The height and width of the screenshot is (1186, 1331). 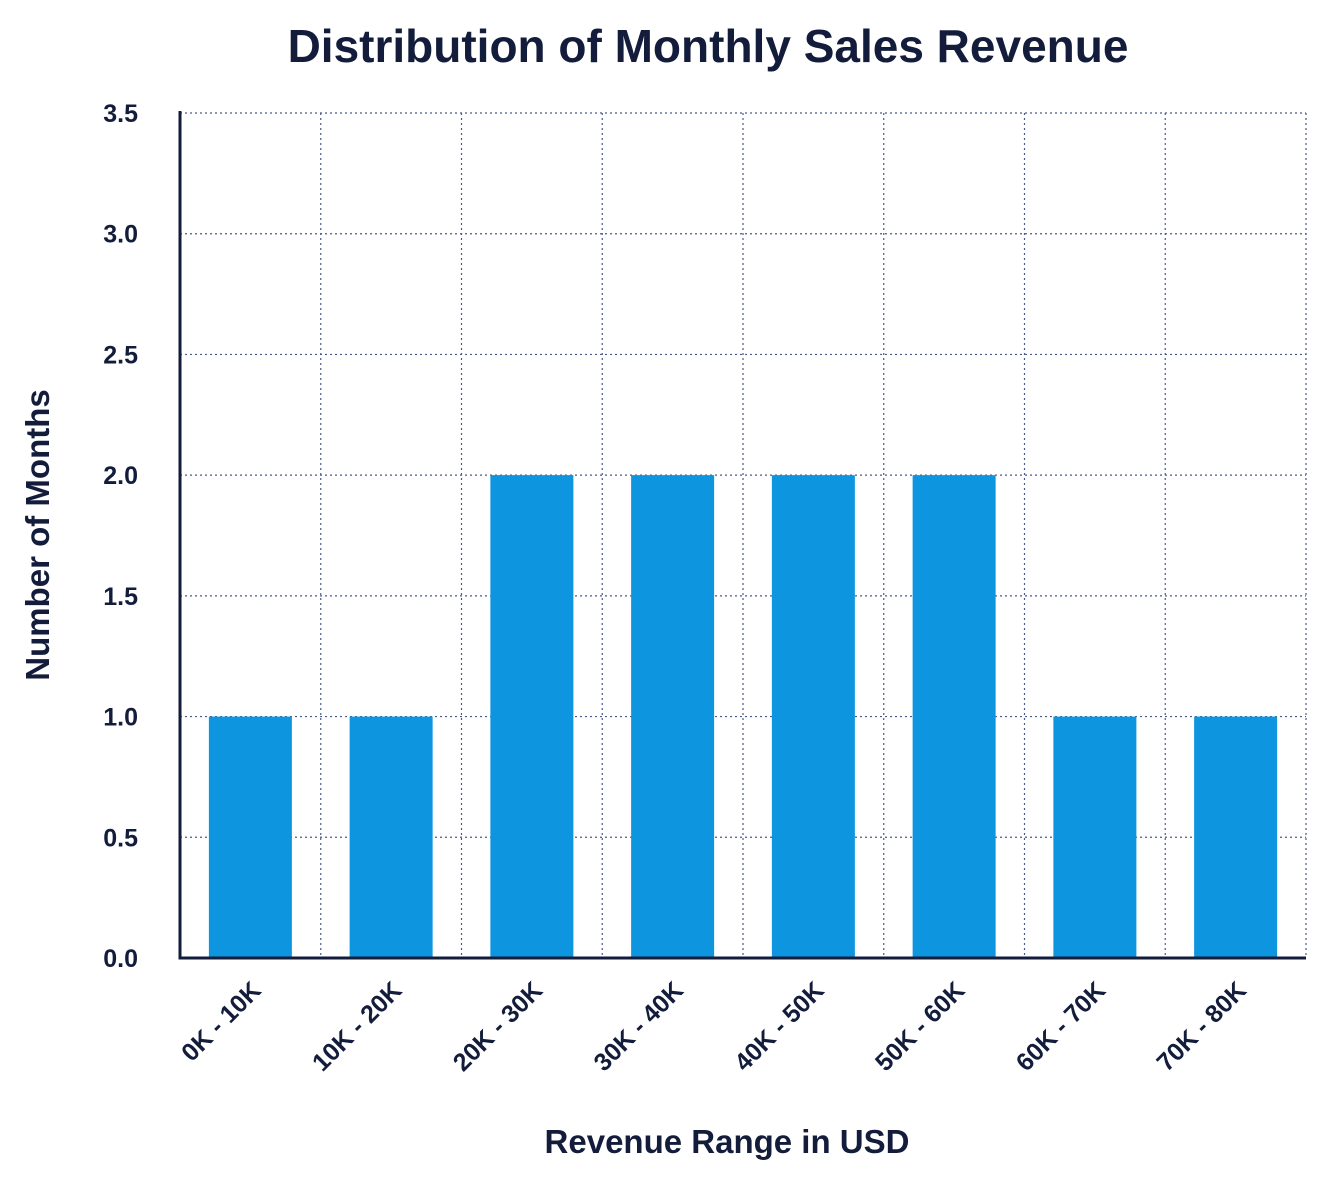 I want to click on x-tick-label: 0K - 10K, so click(x=221, y=1021).